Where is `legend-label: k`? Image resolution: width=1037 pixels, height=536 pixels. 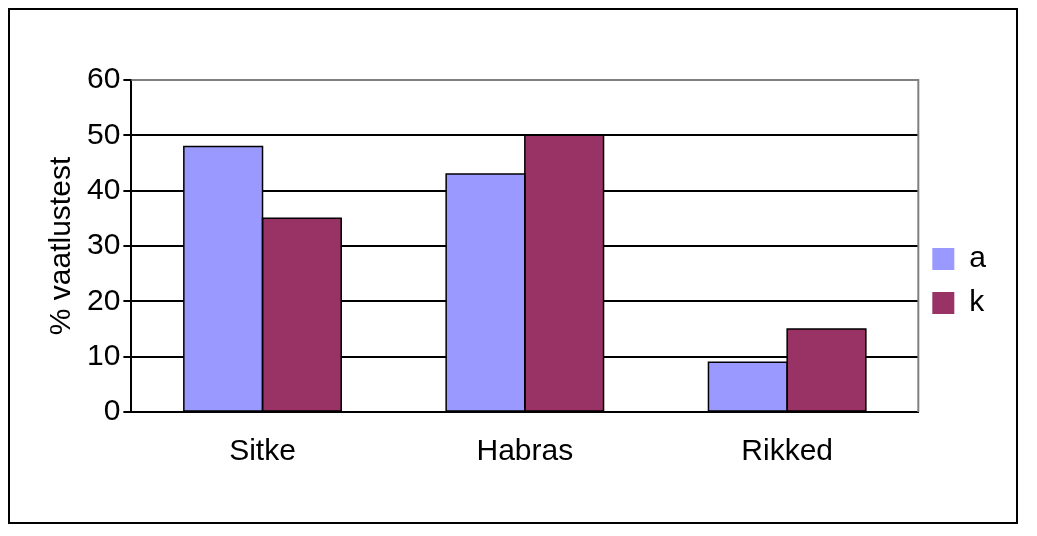
legend-label: k is located at coordinates (977, 301).